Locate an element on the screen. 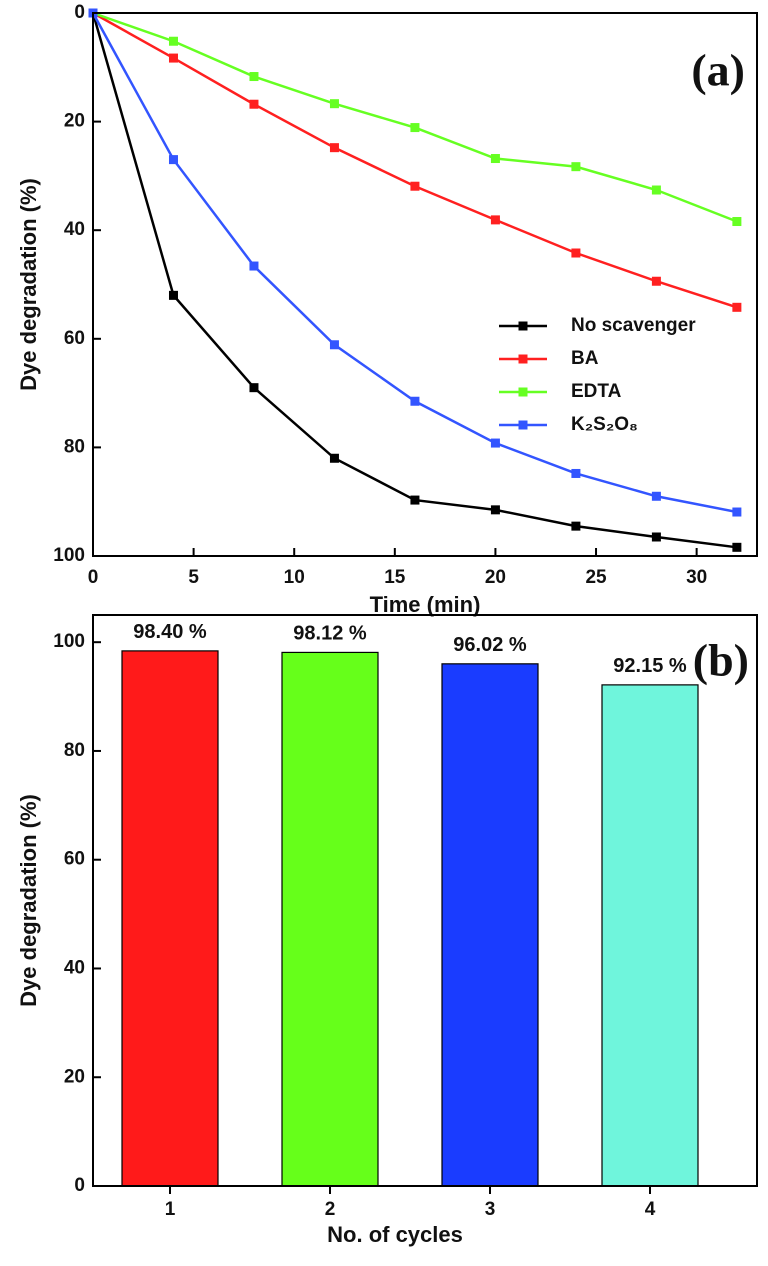 Image resolution: width=768 pixels, height=1266 pixels. x-axis-title: Time (min) is located at coordinates (425, 604).